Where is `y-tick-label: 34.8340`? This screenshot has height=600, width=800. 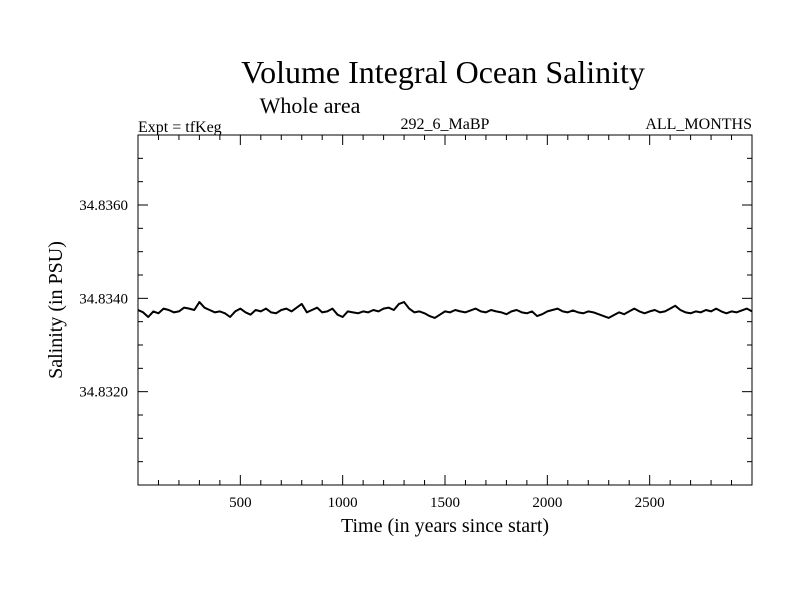
y-tick-label: 34.8340 is located at coordinates (103, 299).